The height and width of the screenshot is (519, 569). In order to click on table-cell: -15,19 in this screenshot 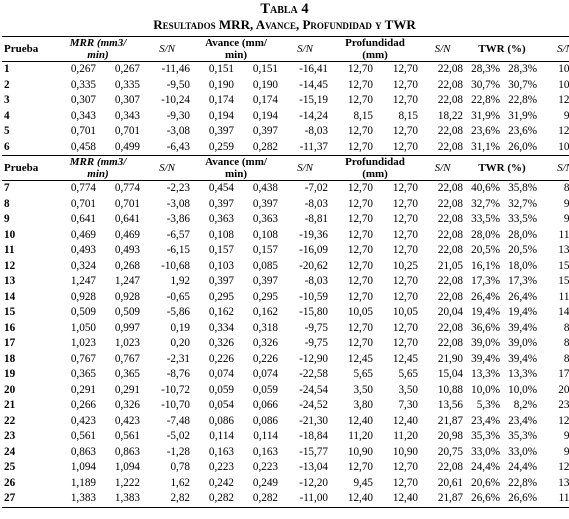, I will do `click(314, 100)`.